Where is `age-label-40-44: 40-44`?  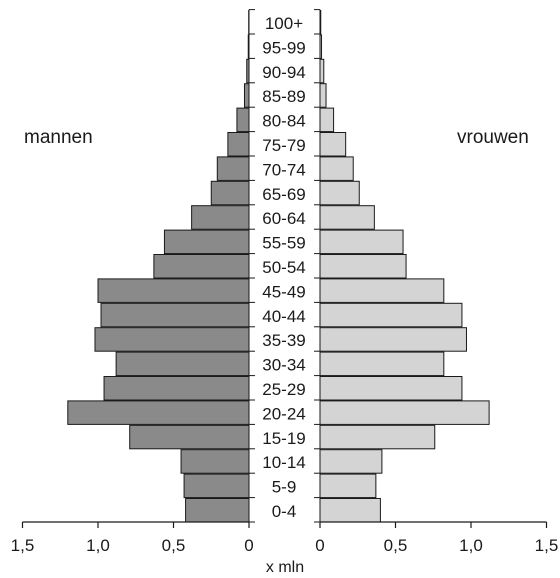
age-label-40-44: 40-44 is located at coordinates (283, 316).